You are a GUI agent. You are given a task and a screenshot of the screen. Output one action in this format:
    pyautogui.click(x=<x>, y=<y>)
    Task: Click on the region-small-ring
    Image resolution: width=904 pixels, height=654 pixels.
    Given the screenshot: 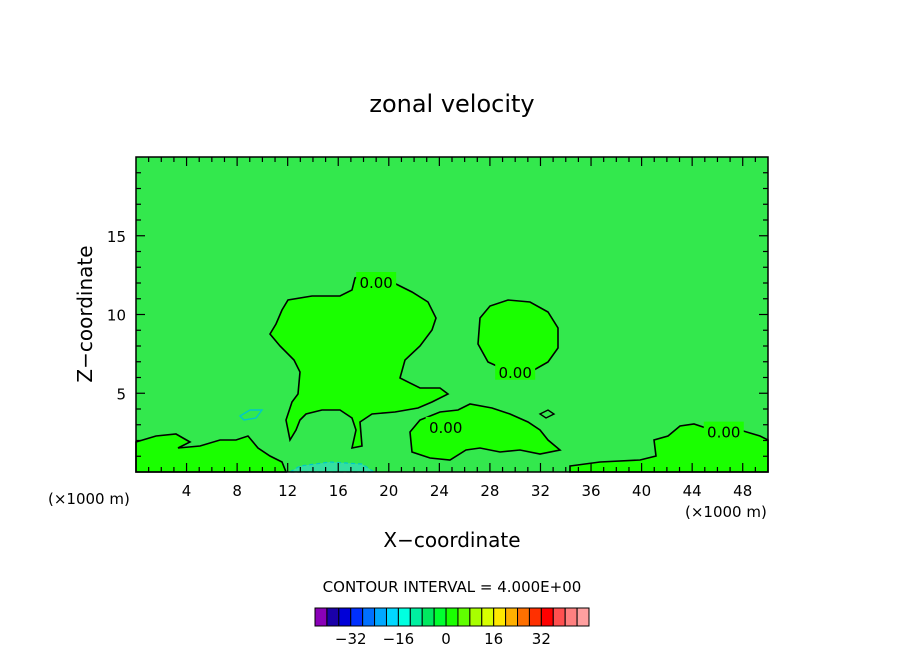 What is the action you would take?
    pyautogui.click(x=547, y=414)
    